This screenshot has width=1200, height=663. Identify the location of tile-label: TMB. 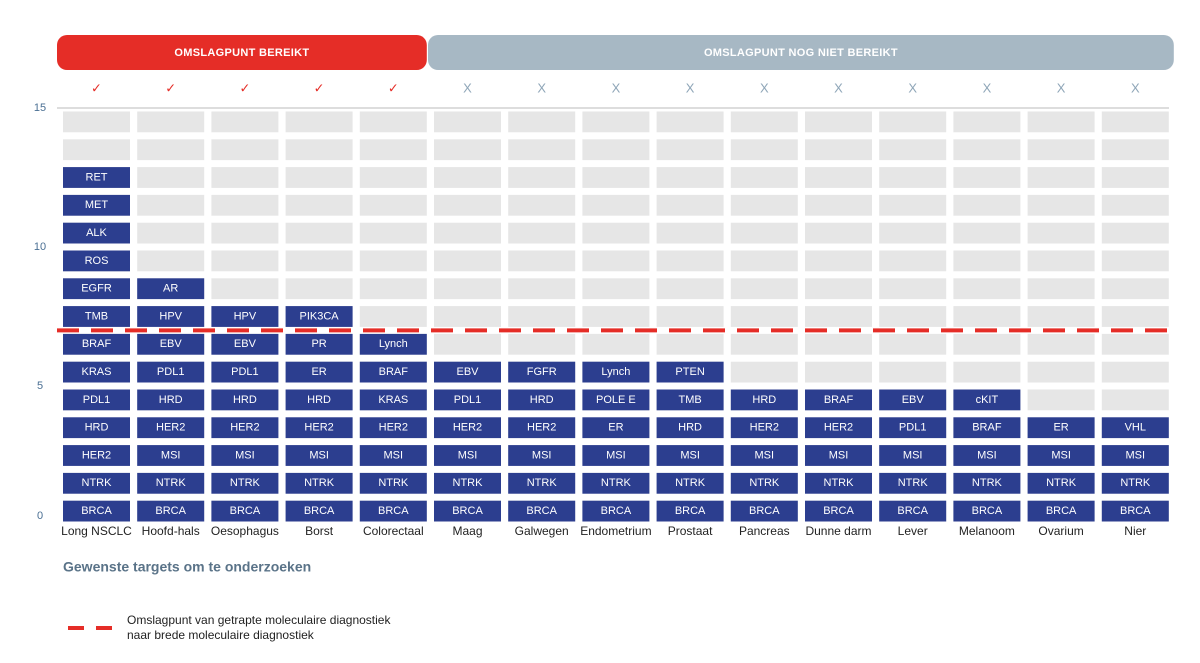
(96, 316).